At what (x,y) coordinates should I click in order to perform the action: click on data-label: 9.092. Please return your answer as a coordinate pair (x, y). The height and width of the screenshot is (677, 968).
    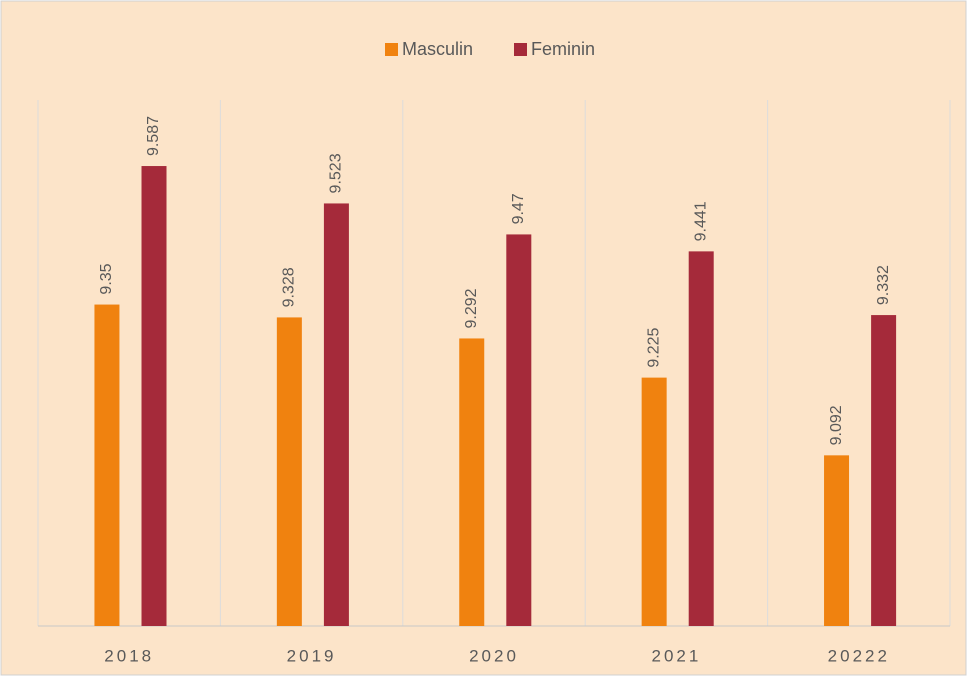
    Looking at the image, I should click on (836, 425).